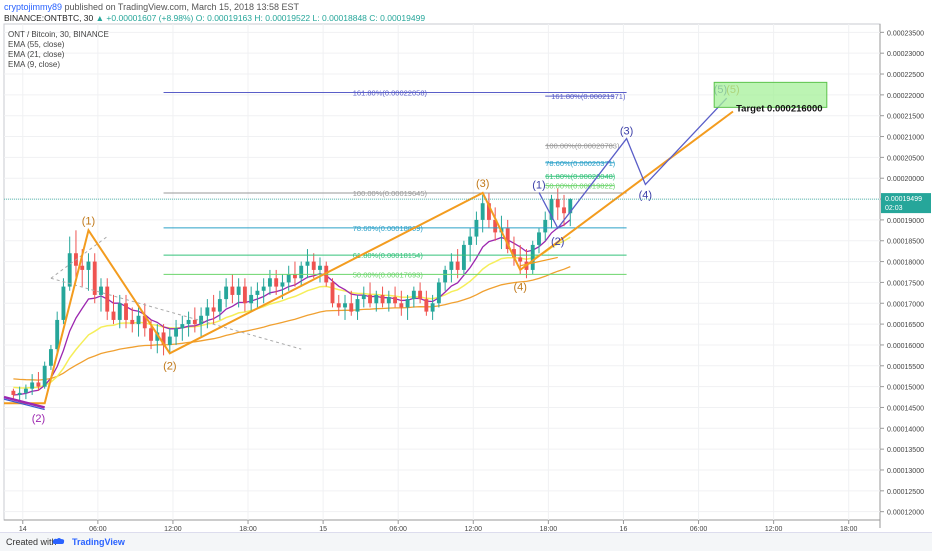 This screenshot has height=551, width=932. What do you see at coordinates (894, 208) in the screenshot?
I see `countdown-label: 02:03` at bounding box center [894, 208].